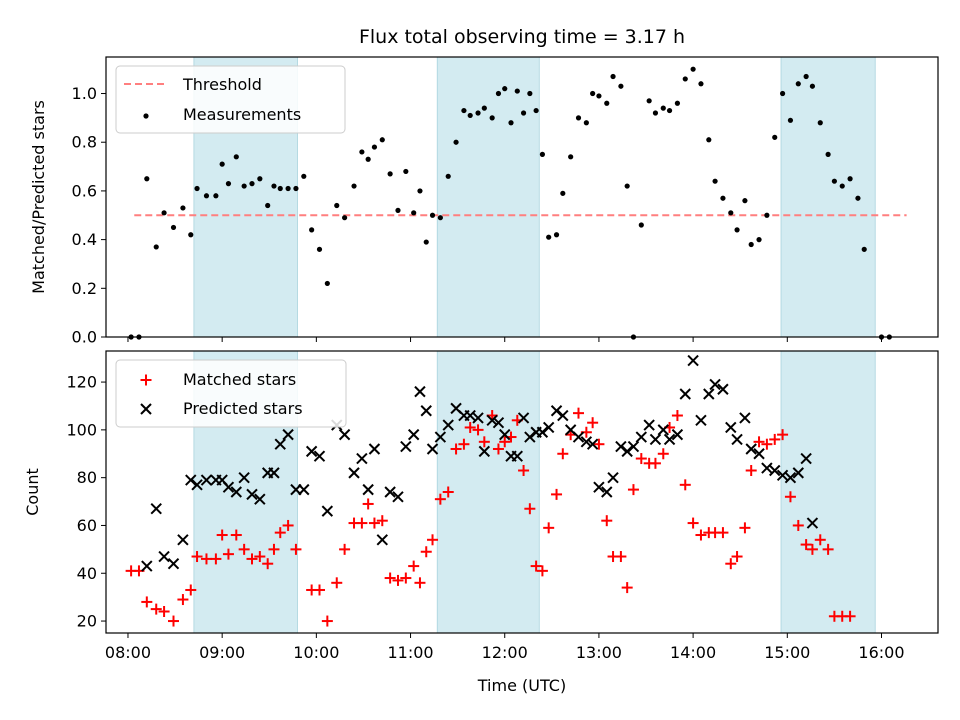 The height and width of the screenshot is (720, 960). What do you see at coordinates (243, 408) in the screenshot?
I see `legend-predicted-label: Predicted stars` at bounding box center [243, 408].